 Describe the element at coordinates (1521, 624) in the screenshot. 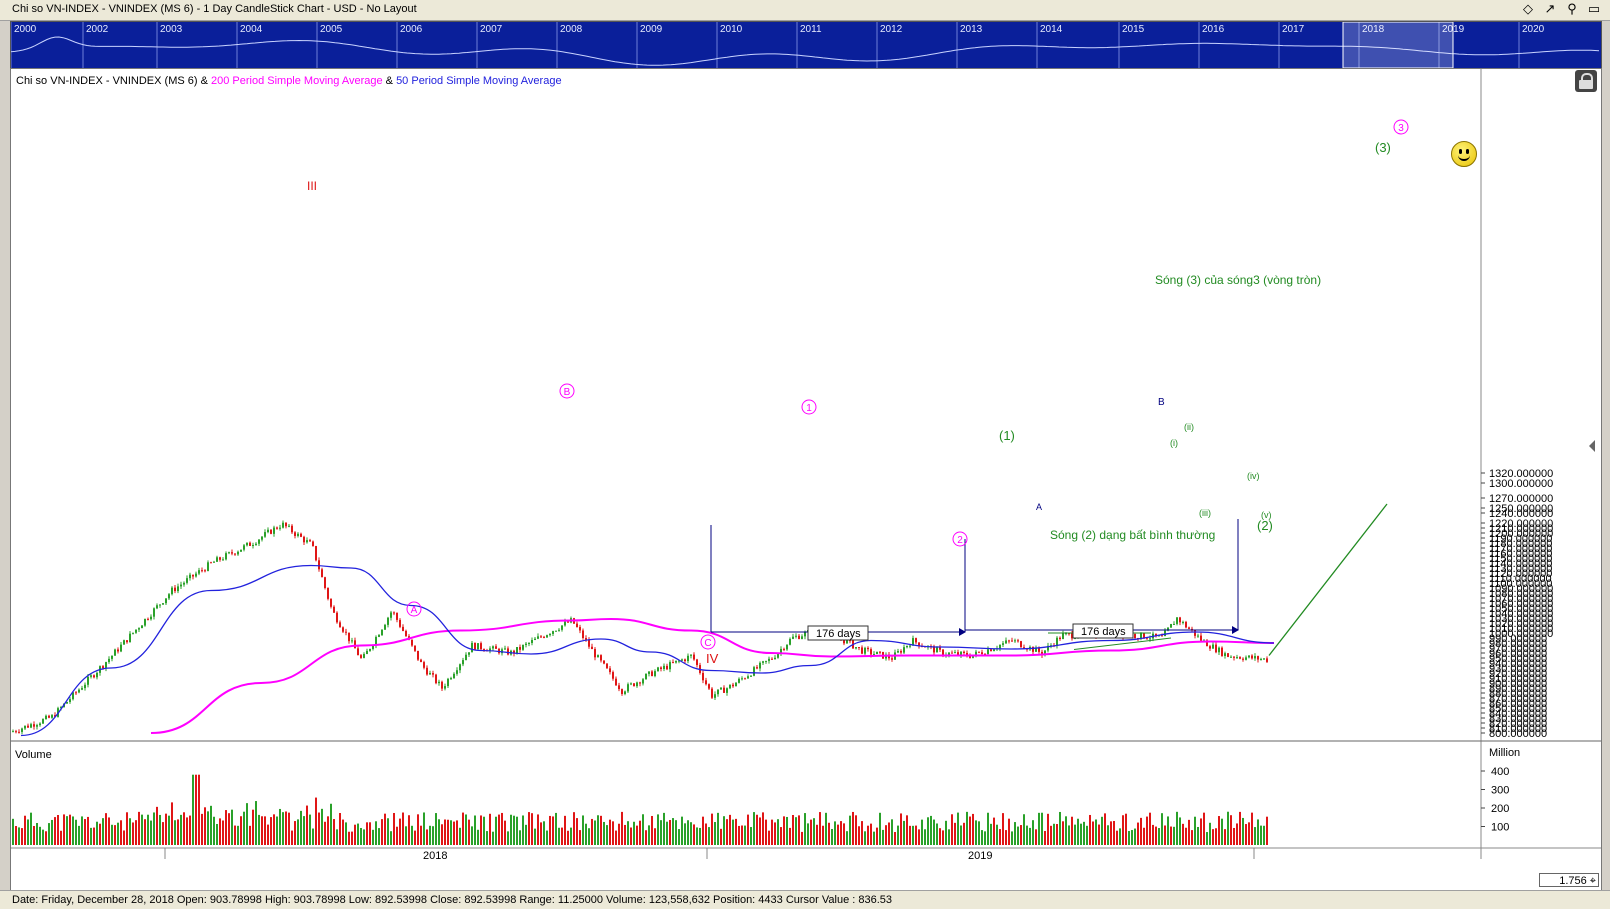

I see `price-axis-label: 1020.000000` at that location.